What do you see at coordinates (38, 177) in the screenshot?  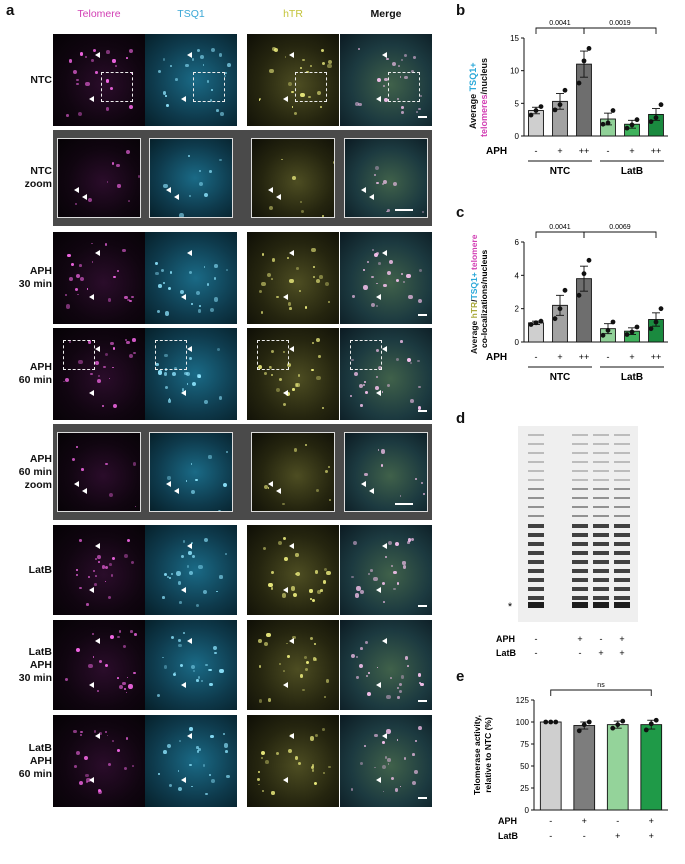 I see `row-label: NTC zoom` at bounding box center [38, 177].